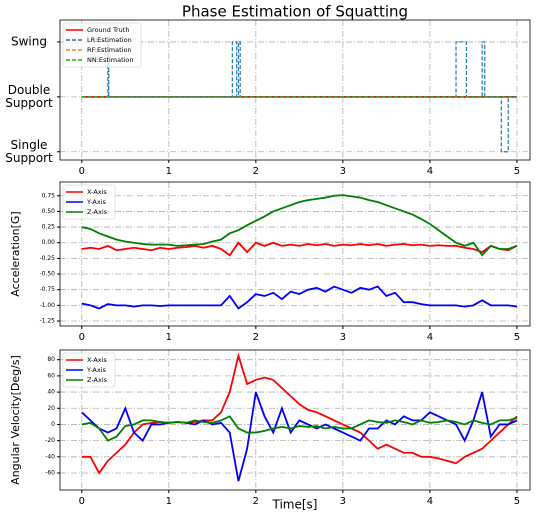 This screenshot has width=542, height=514. I want to click on y-tick-label: -1.25, so click(47, 320).